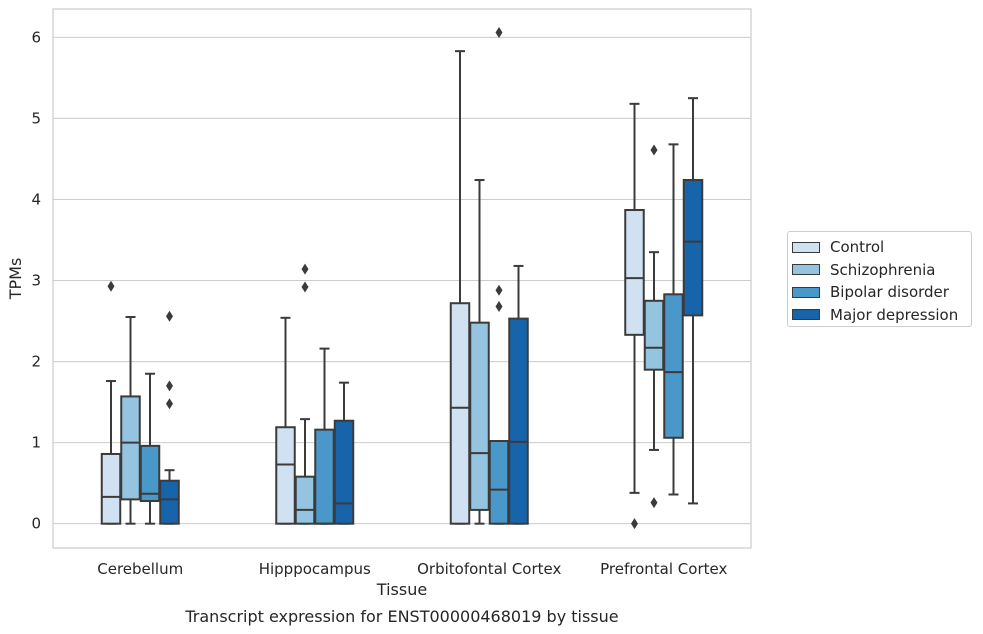  What do you see at coordinates (654, 335) in the screenshot?
I see `box-prefrontal-cortex-schizophrenia` at bounding box center [654, 335].